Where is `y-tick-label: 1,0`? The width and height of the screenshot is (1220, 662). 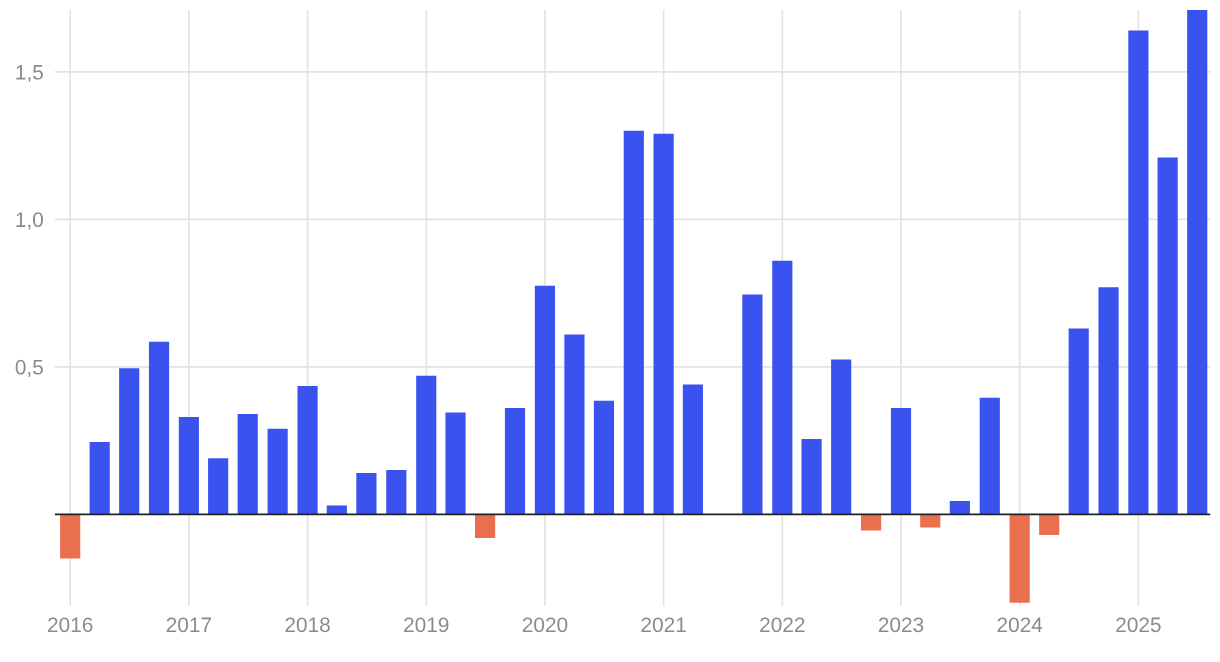
y-tick-label: 1,0 is located at coordinates (29, 221).